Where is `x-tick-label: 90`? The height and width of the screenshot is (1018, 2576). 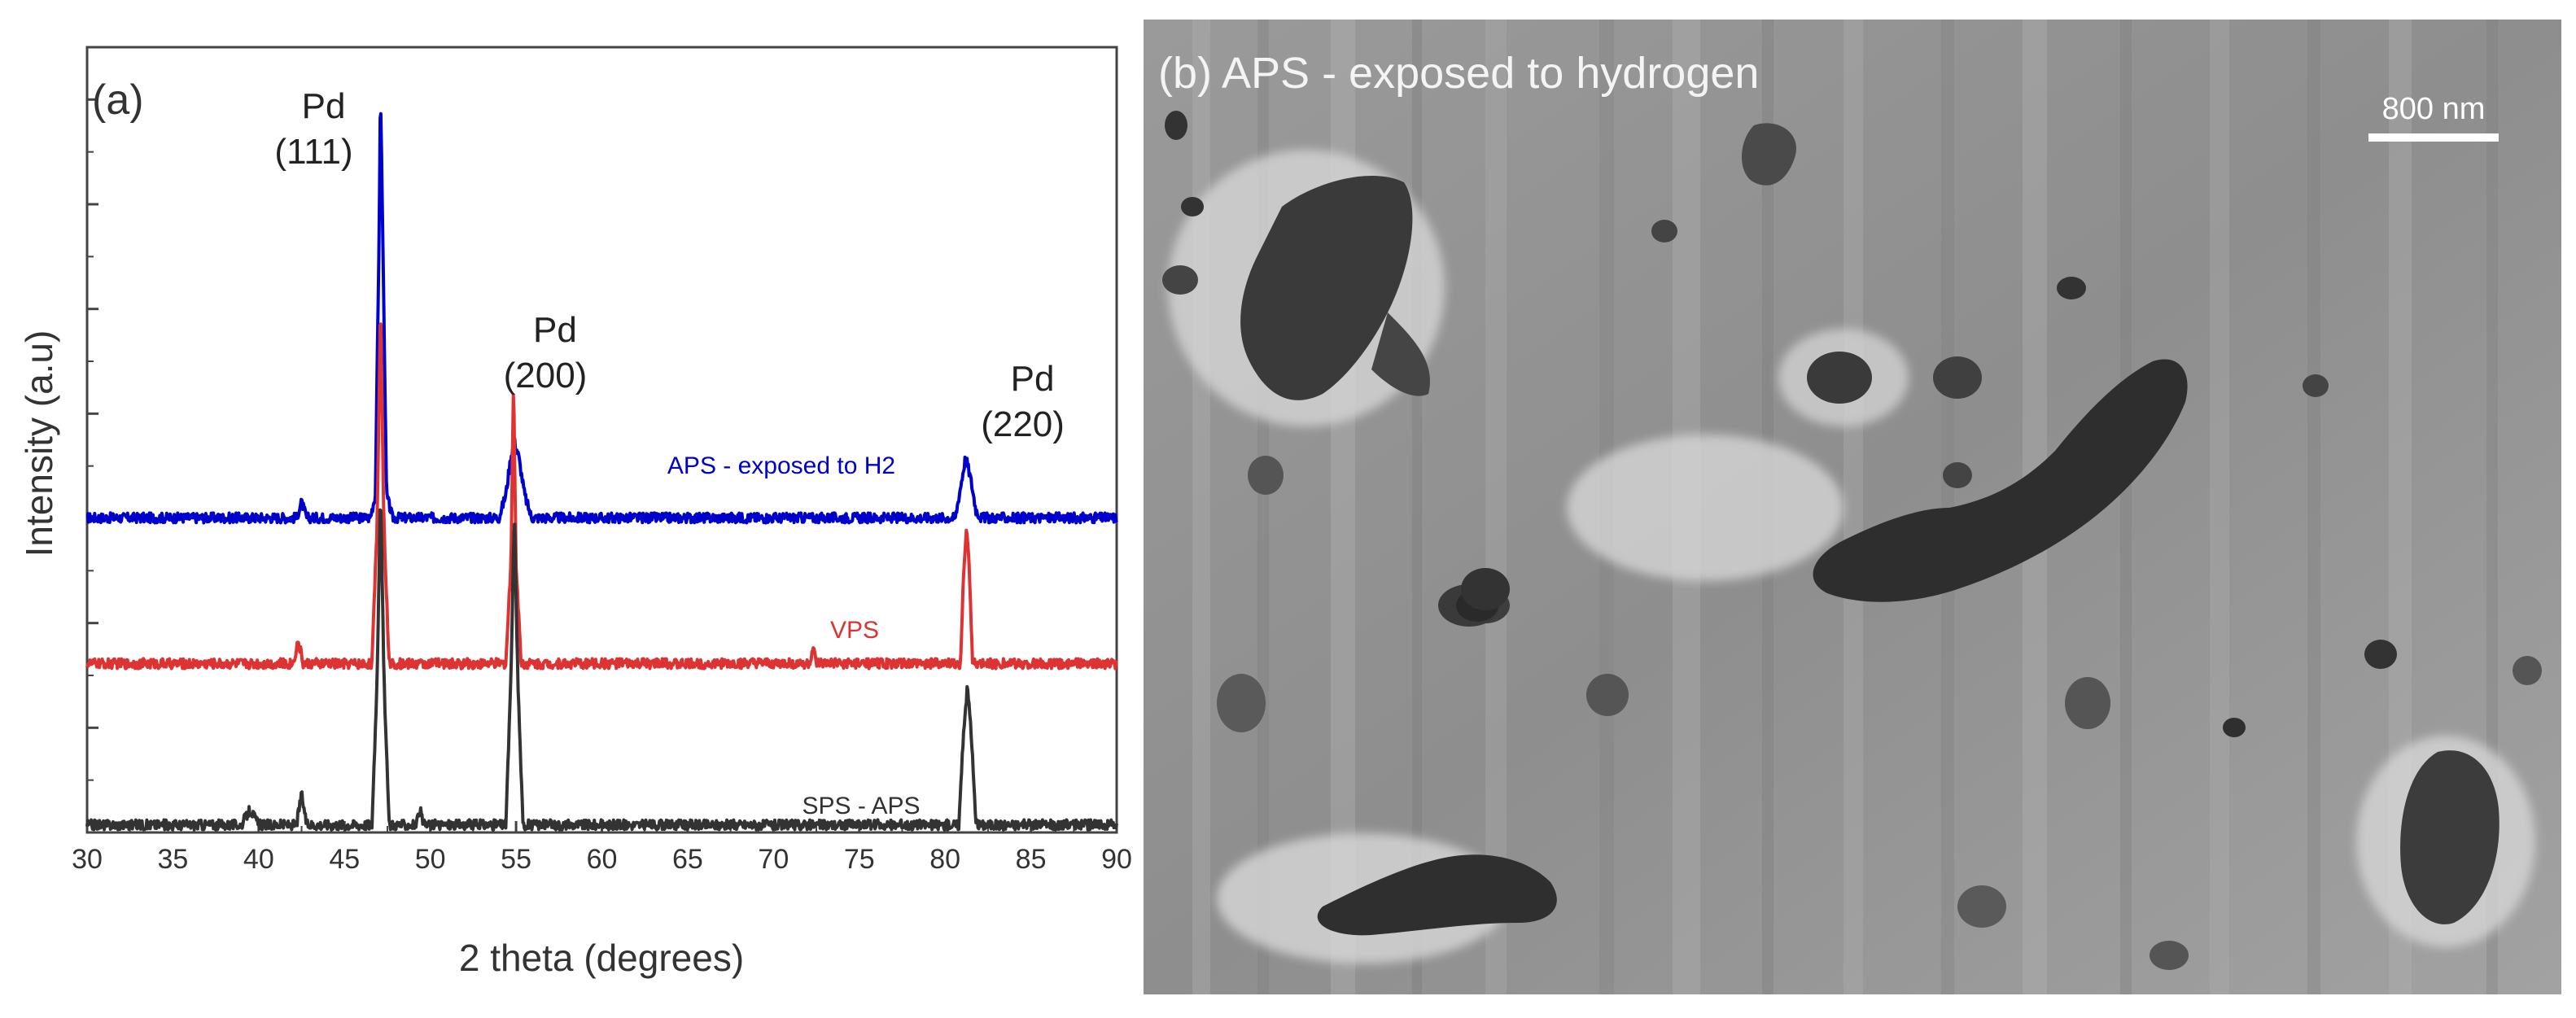
x-tick-label: 90 is located at coordinates (1116, 859).